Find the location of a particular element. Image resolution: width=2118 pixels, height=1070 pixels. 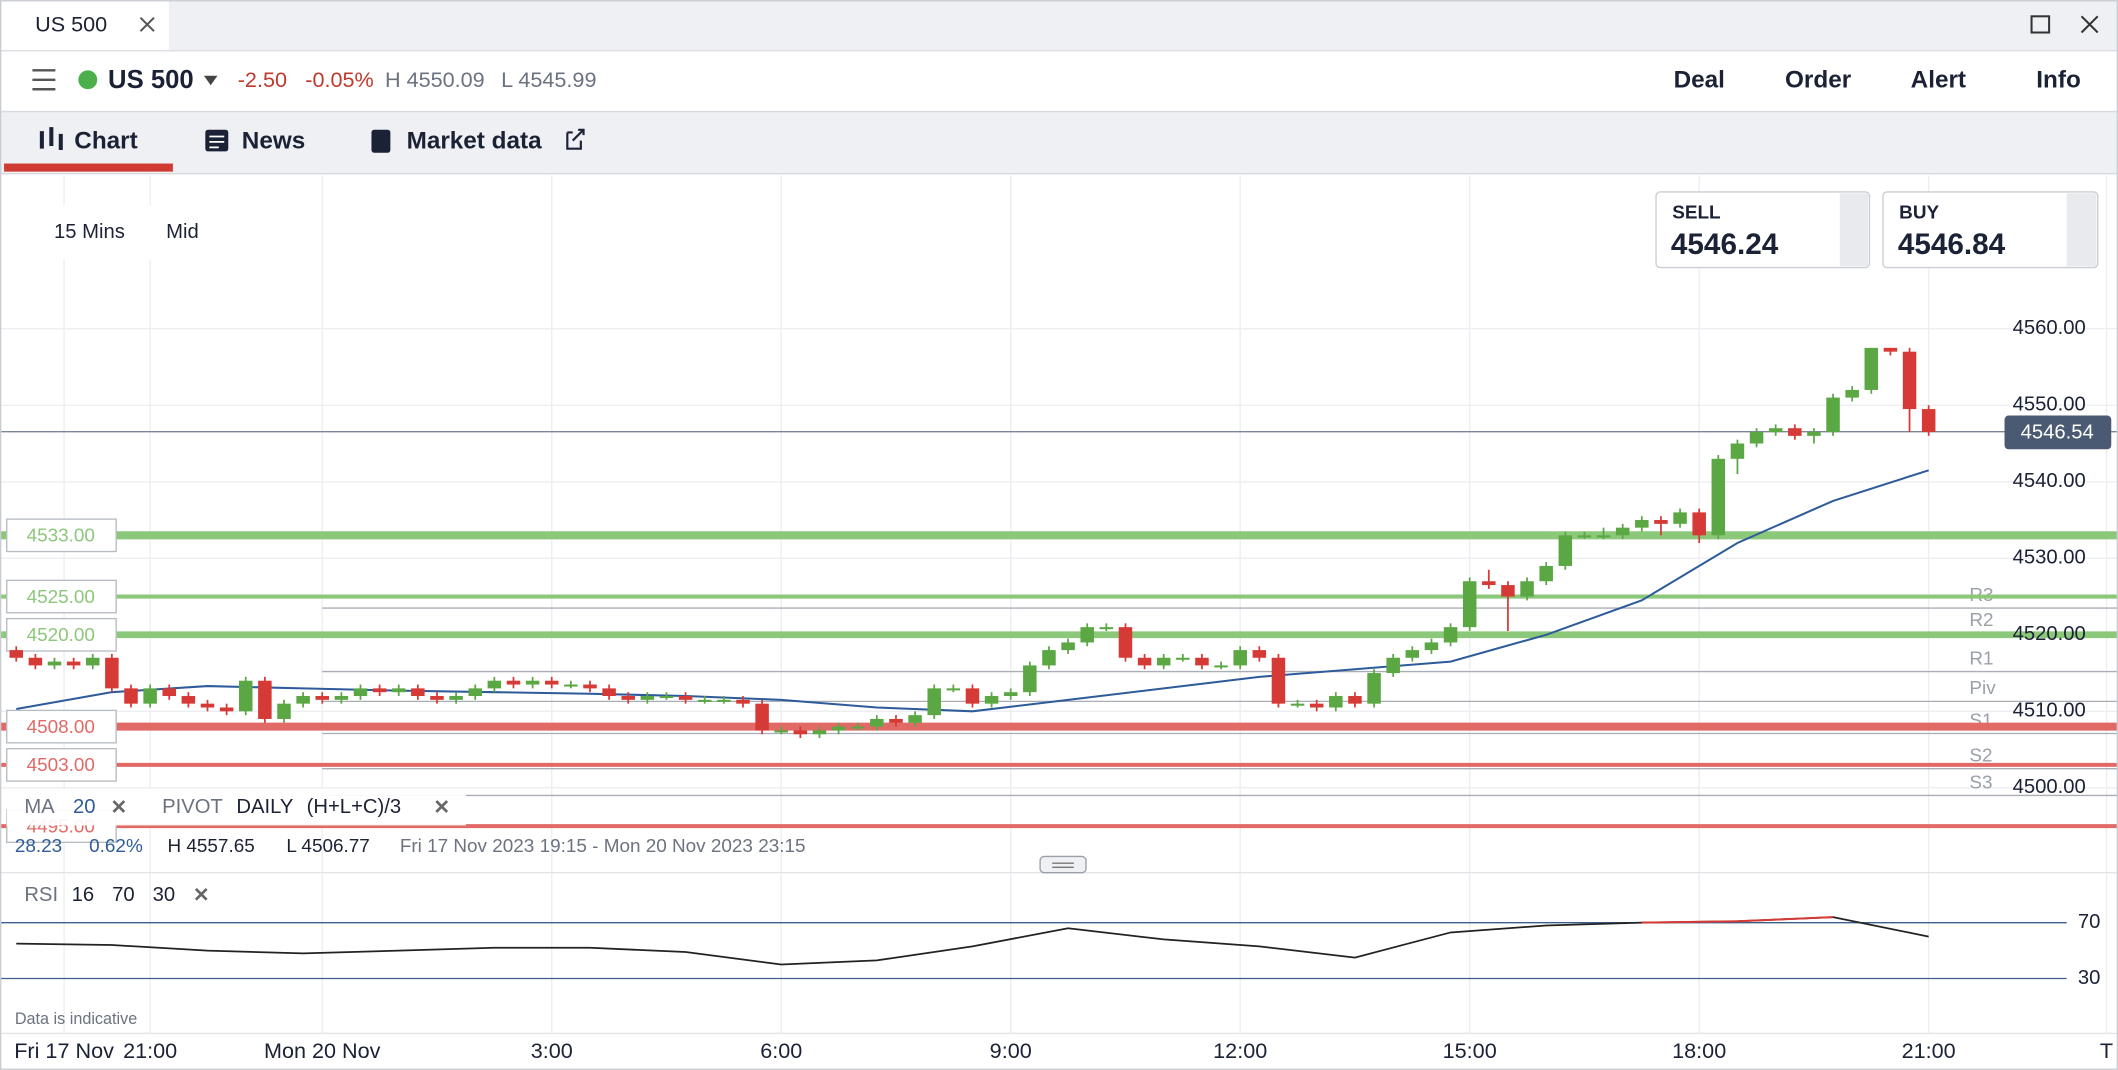

remove-rsi is located at coordinates (201, 894).